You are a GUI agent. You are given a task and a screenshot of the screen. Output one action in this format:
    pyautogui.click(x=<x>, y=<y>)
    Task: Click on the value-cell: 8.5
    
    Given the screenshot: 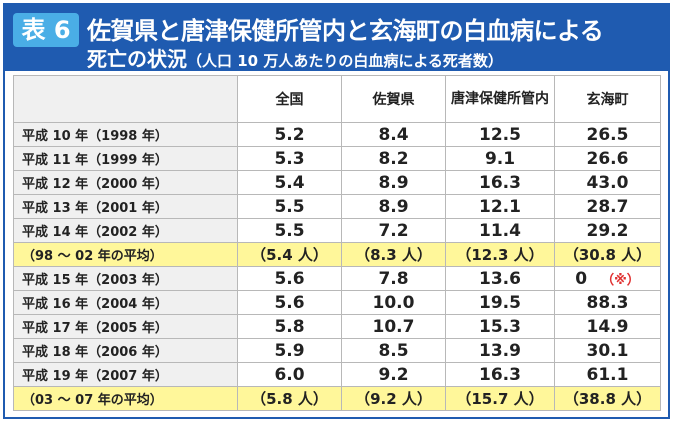 What is the action you would take?
    pyautogui.click(x=393, y=350)
    